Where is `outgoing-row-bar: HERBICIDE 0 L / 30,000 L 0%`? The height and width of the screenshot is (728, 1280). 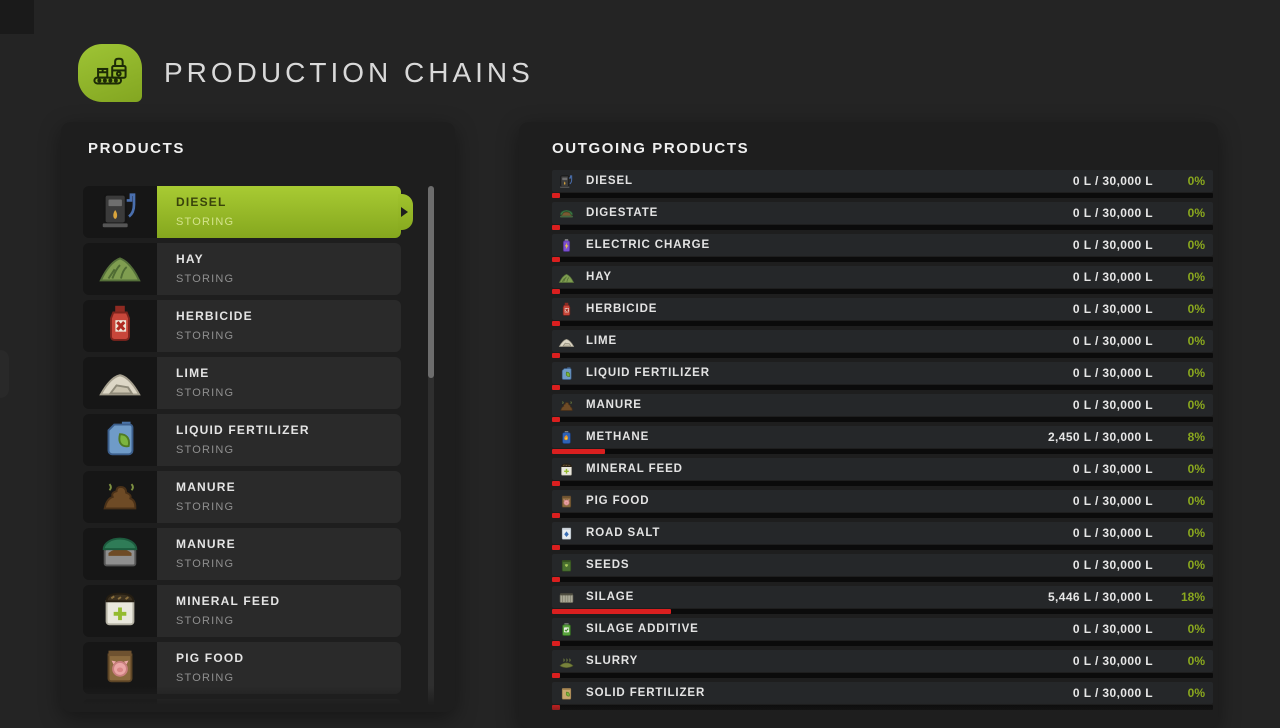 outgoing-row-bar: HERBICIDE 0 L / 30,000 L 0% is located at coordinates (882, 309).